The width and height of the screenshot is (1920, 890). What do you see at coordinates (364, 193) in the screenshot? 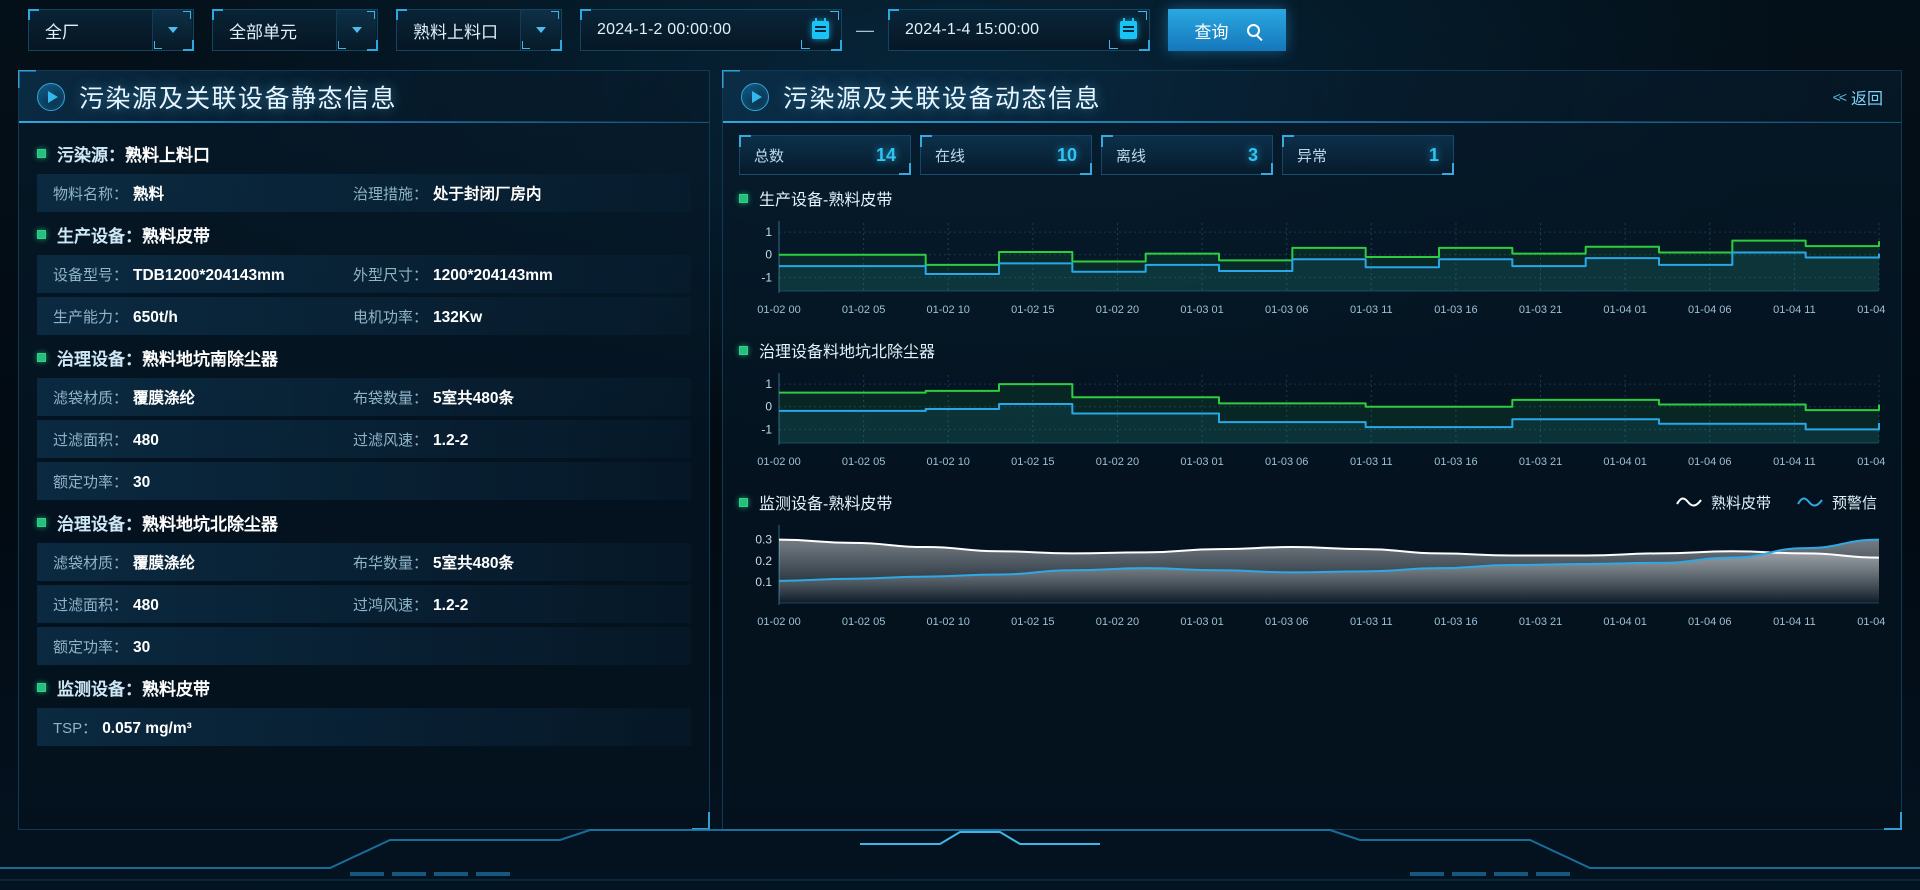
I see `info-row: 物料名称： 熟料 治理措施： 处于封闭厂房内` at bounding box center [364, 193].